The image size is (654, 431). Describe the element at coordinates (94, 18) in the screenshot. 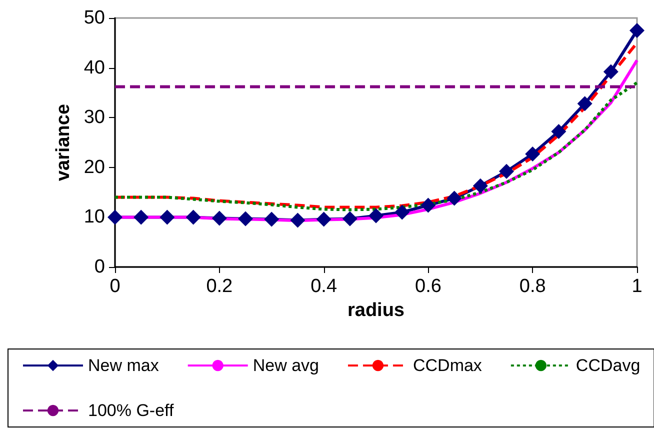

I see `y-tick-label: 50` at that location.